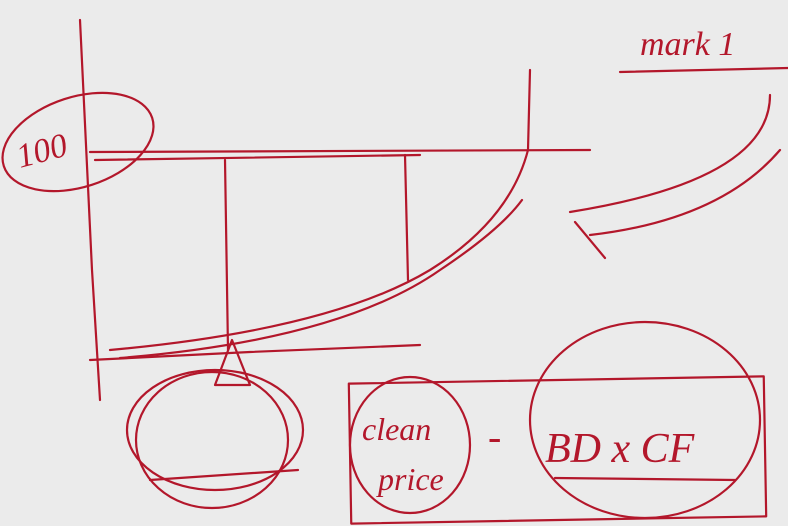 Image resolution: width=788 pixels, height=526 pixels. I want to click on label: BD x CF, so click(620, 449).